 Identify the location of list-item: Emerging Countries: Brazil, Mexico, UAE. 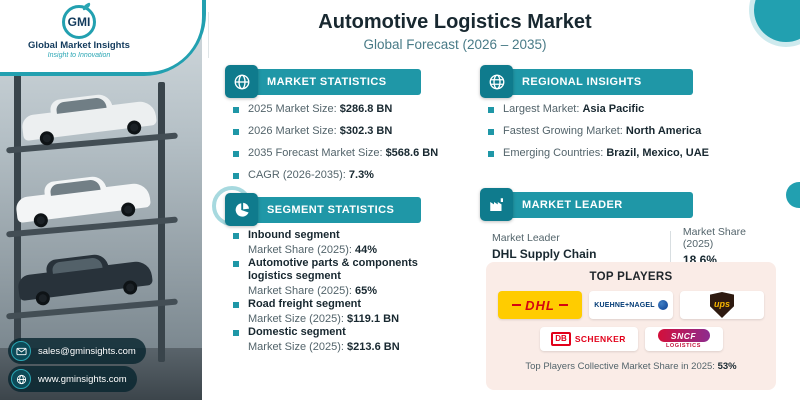
(630, 153).